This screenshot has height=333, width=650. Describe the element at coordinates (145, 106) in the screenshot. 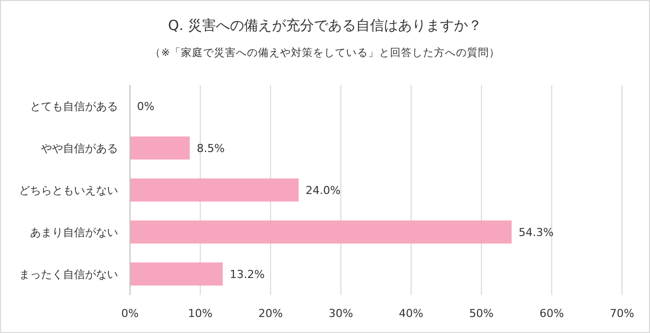

I see `data-label: 0%` at that location.